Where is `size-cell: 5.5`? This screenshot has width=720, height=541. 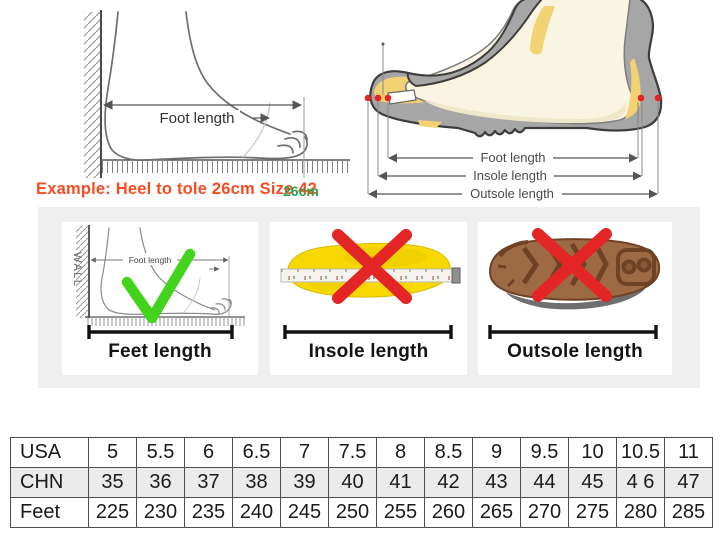
size-cell: 5.5 is located at coordinates (160, 452).